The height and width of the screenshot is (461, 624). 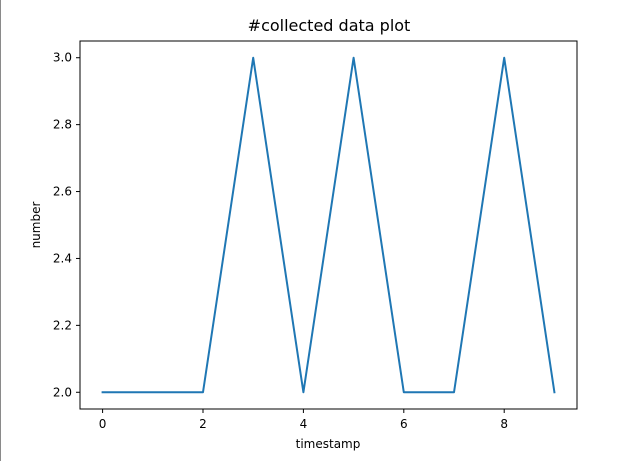 What do you see at coordinates (203, 424) in the screenshot?
I see `x-tick-label: 2` at bounding box center [203, 424].